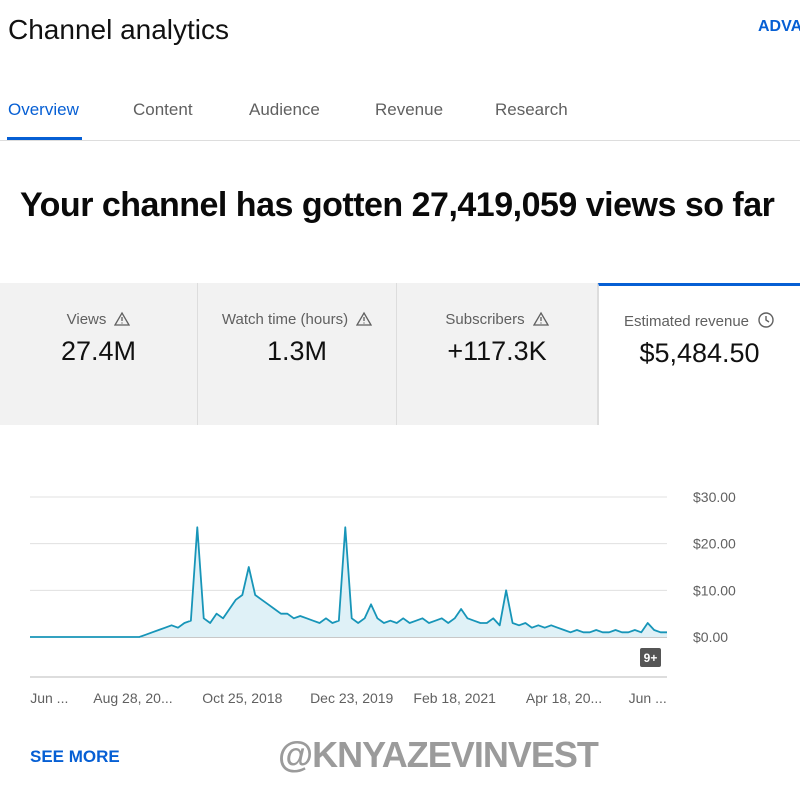 Image resolution: width=800 pixels, height=800 pixels. I want to click on metric-card: Watch time (hours) 1.3M, so click(297, 354).